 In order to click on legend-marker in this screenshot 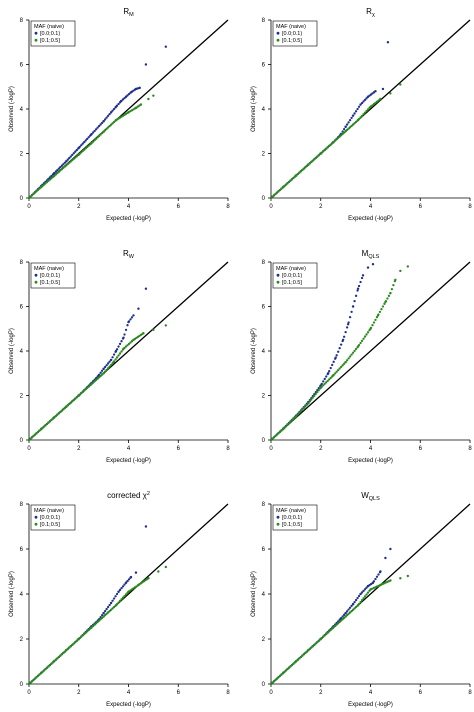, I will do `click(36, 517)`.